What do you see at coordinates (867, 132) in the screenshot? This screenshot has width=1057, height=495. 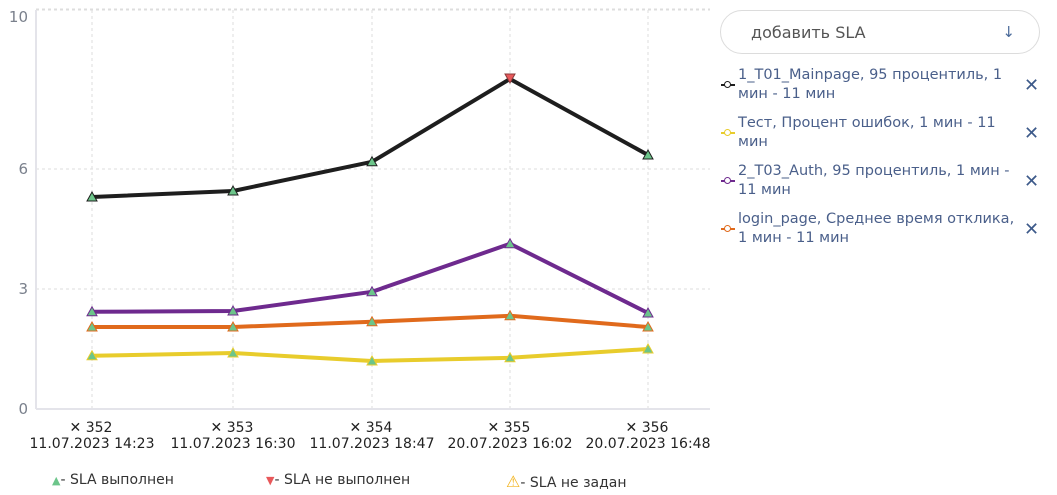 I see `series-label: Тест, Процент ошибок, 1 мин - 11 мин` at bounding box center [867, 132].